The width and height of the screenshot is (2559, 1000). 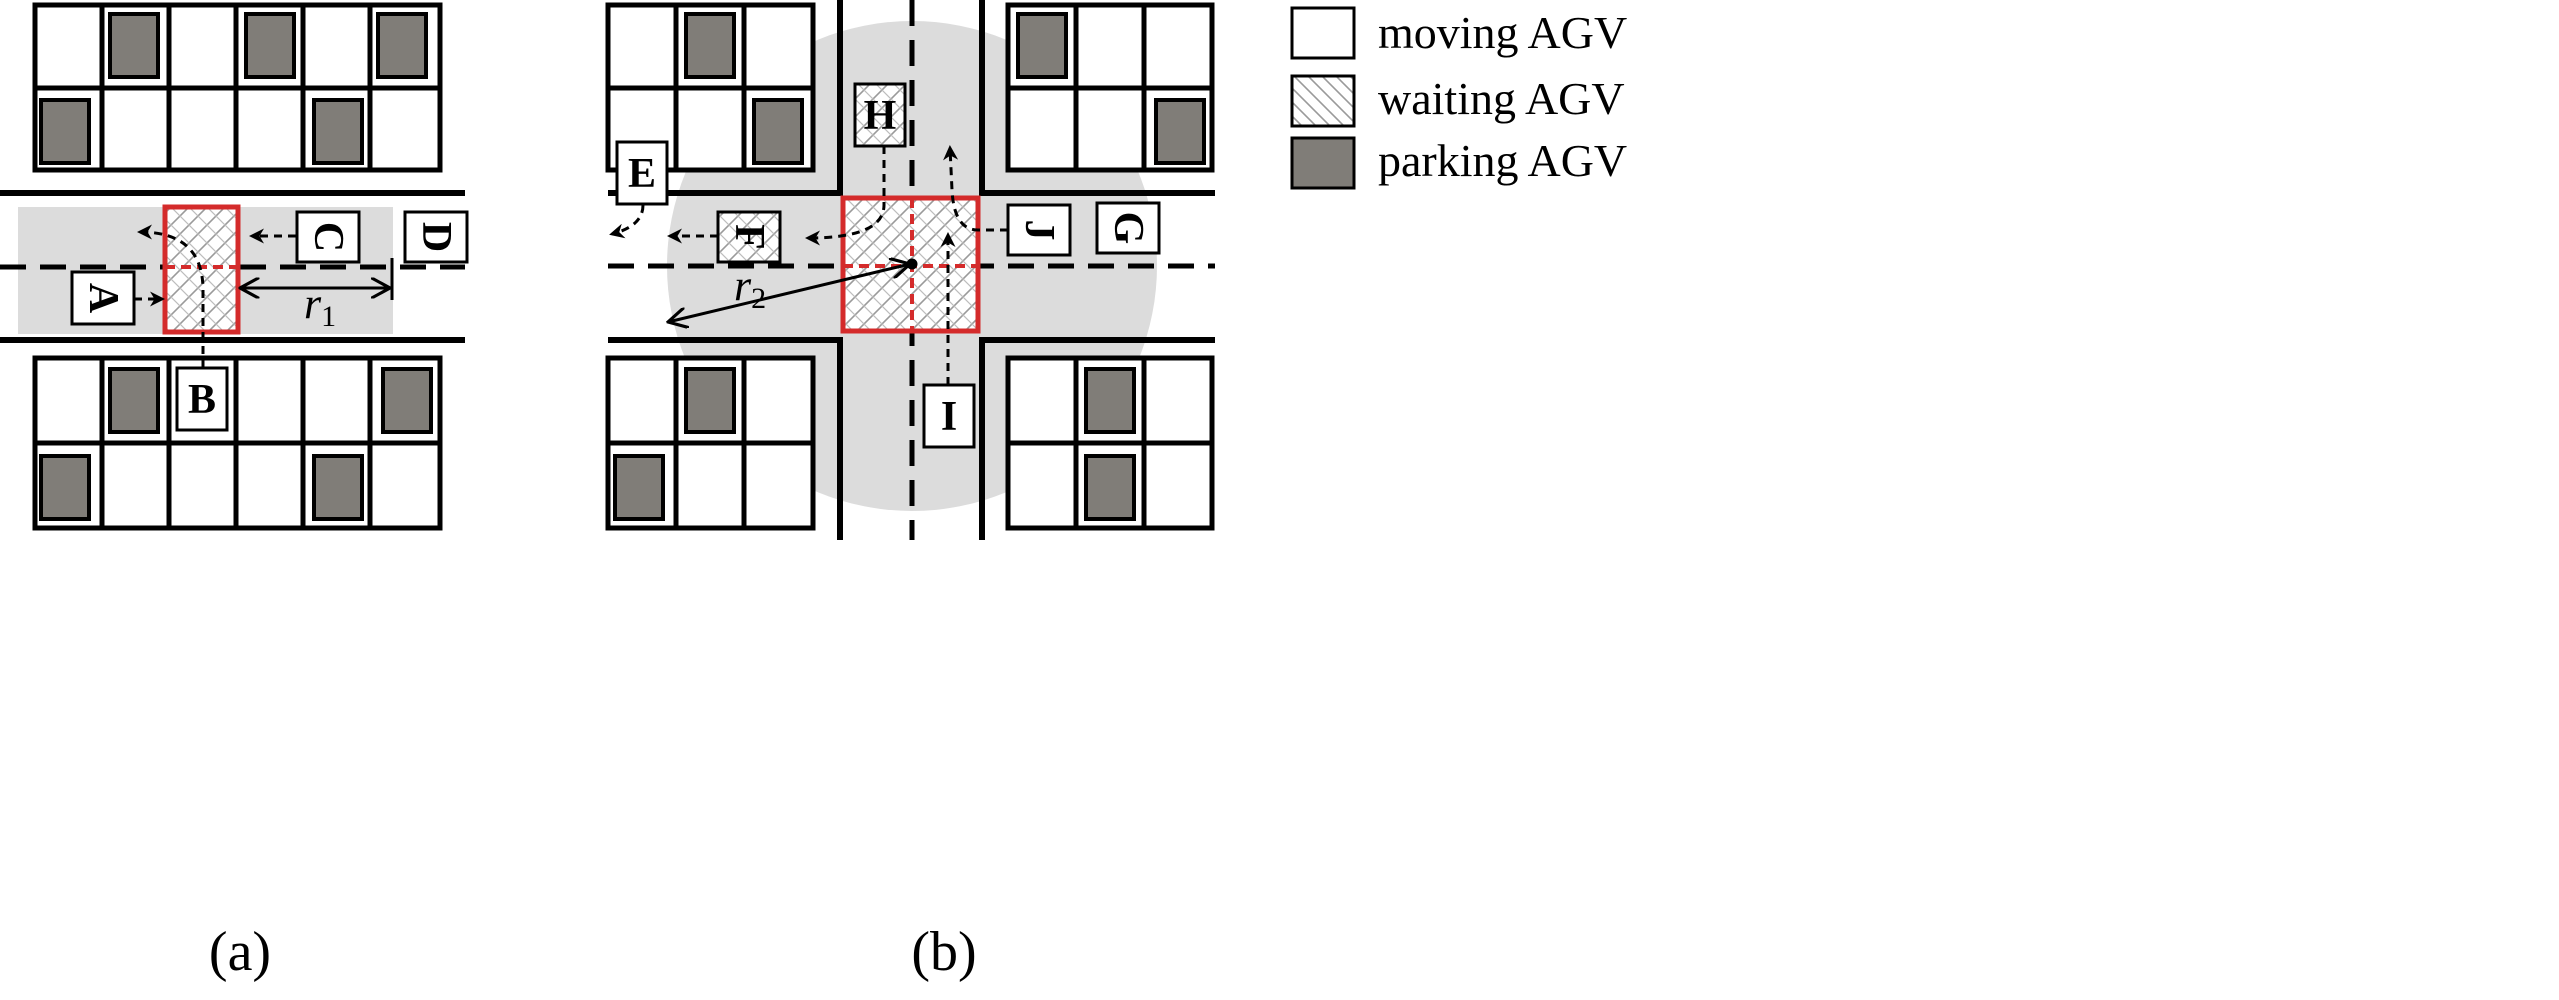 I want to click on r1-label: r1, so click(x=320, y=306).